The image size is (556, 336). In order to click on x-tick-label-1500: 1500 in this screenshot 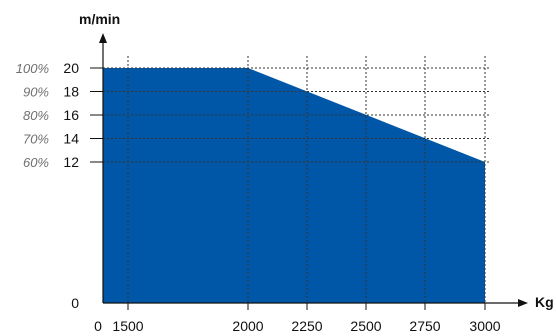, I will do `click(127, 326)`.